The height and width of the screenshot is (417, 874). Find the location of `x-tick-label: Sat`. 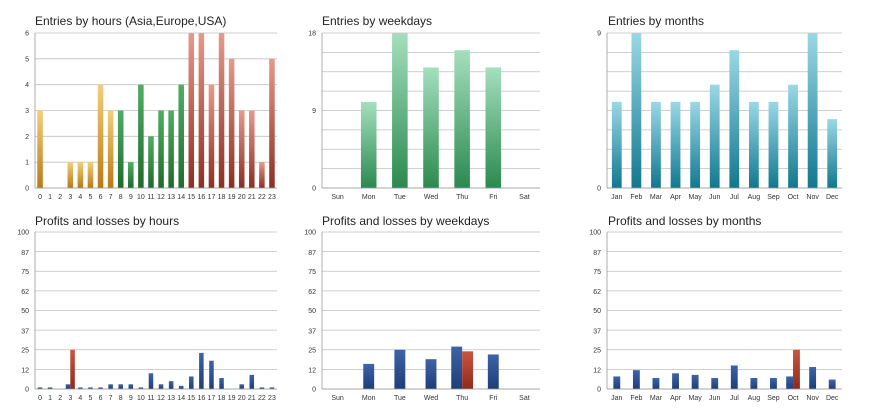

x-tick-label: Sat is located at coordinates (524, 398).